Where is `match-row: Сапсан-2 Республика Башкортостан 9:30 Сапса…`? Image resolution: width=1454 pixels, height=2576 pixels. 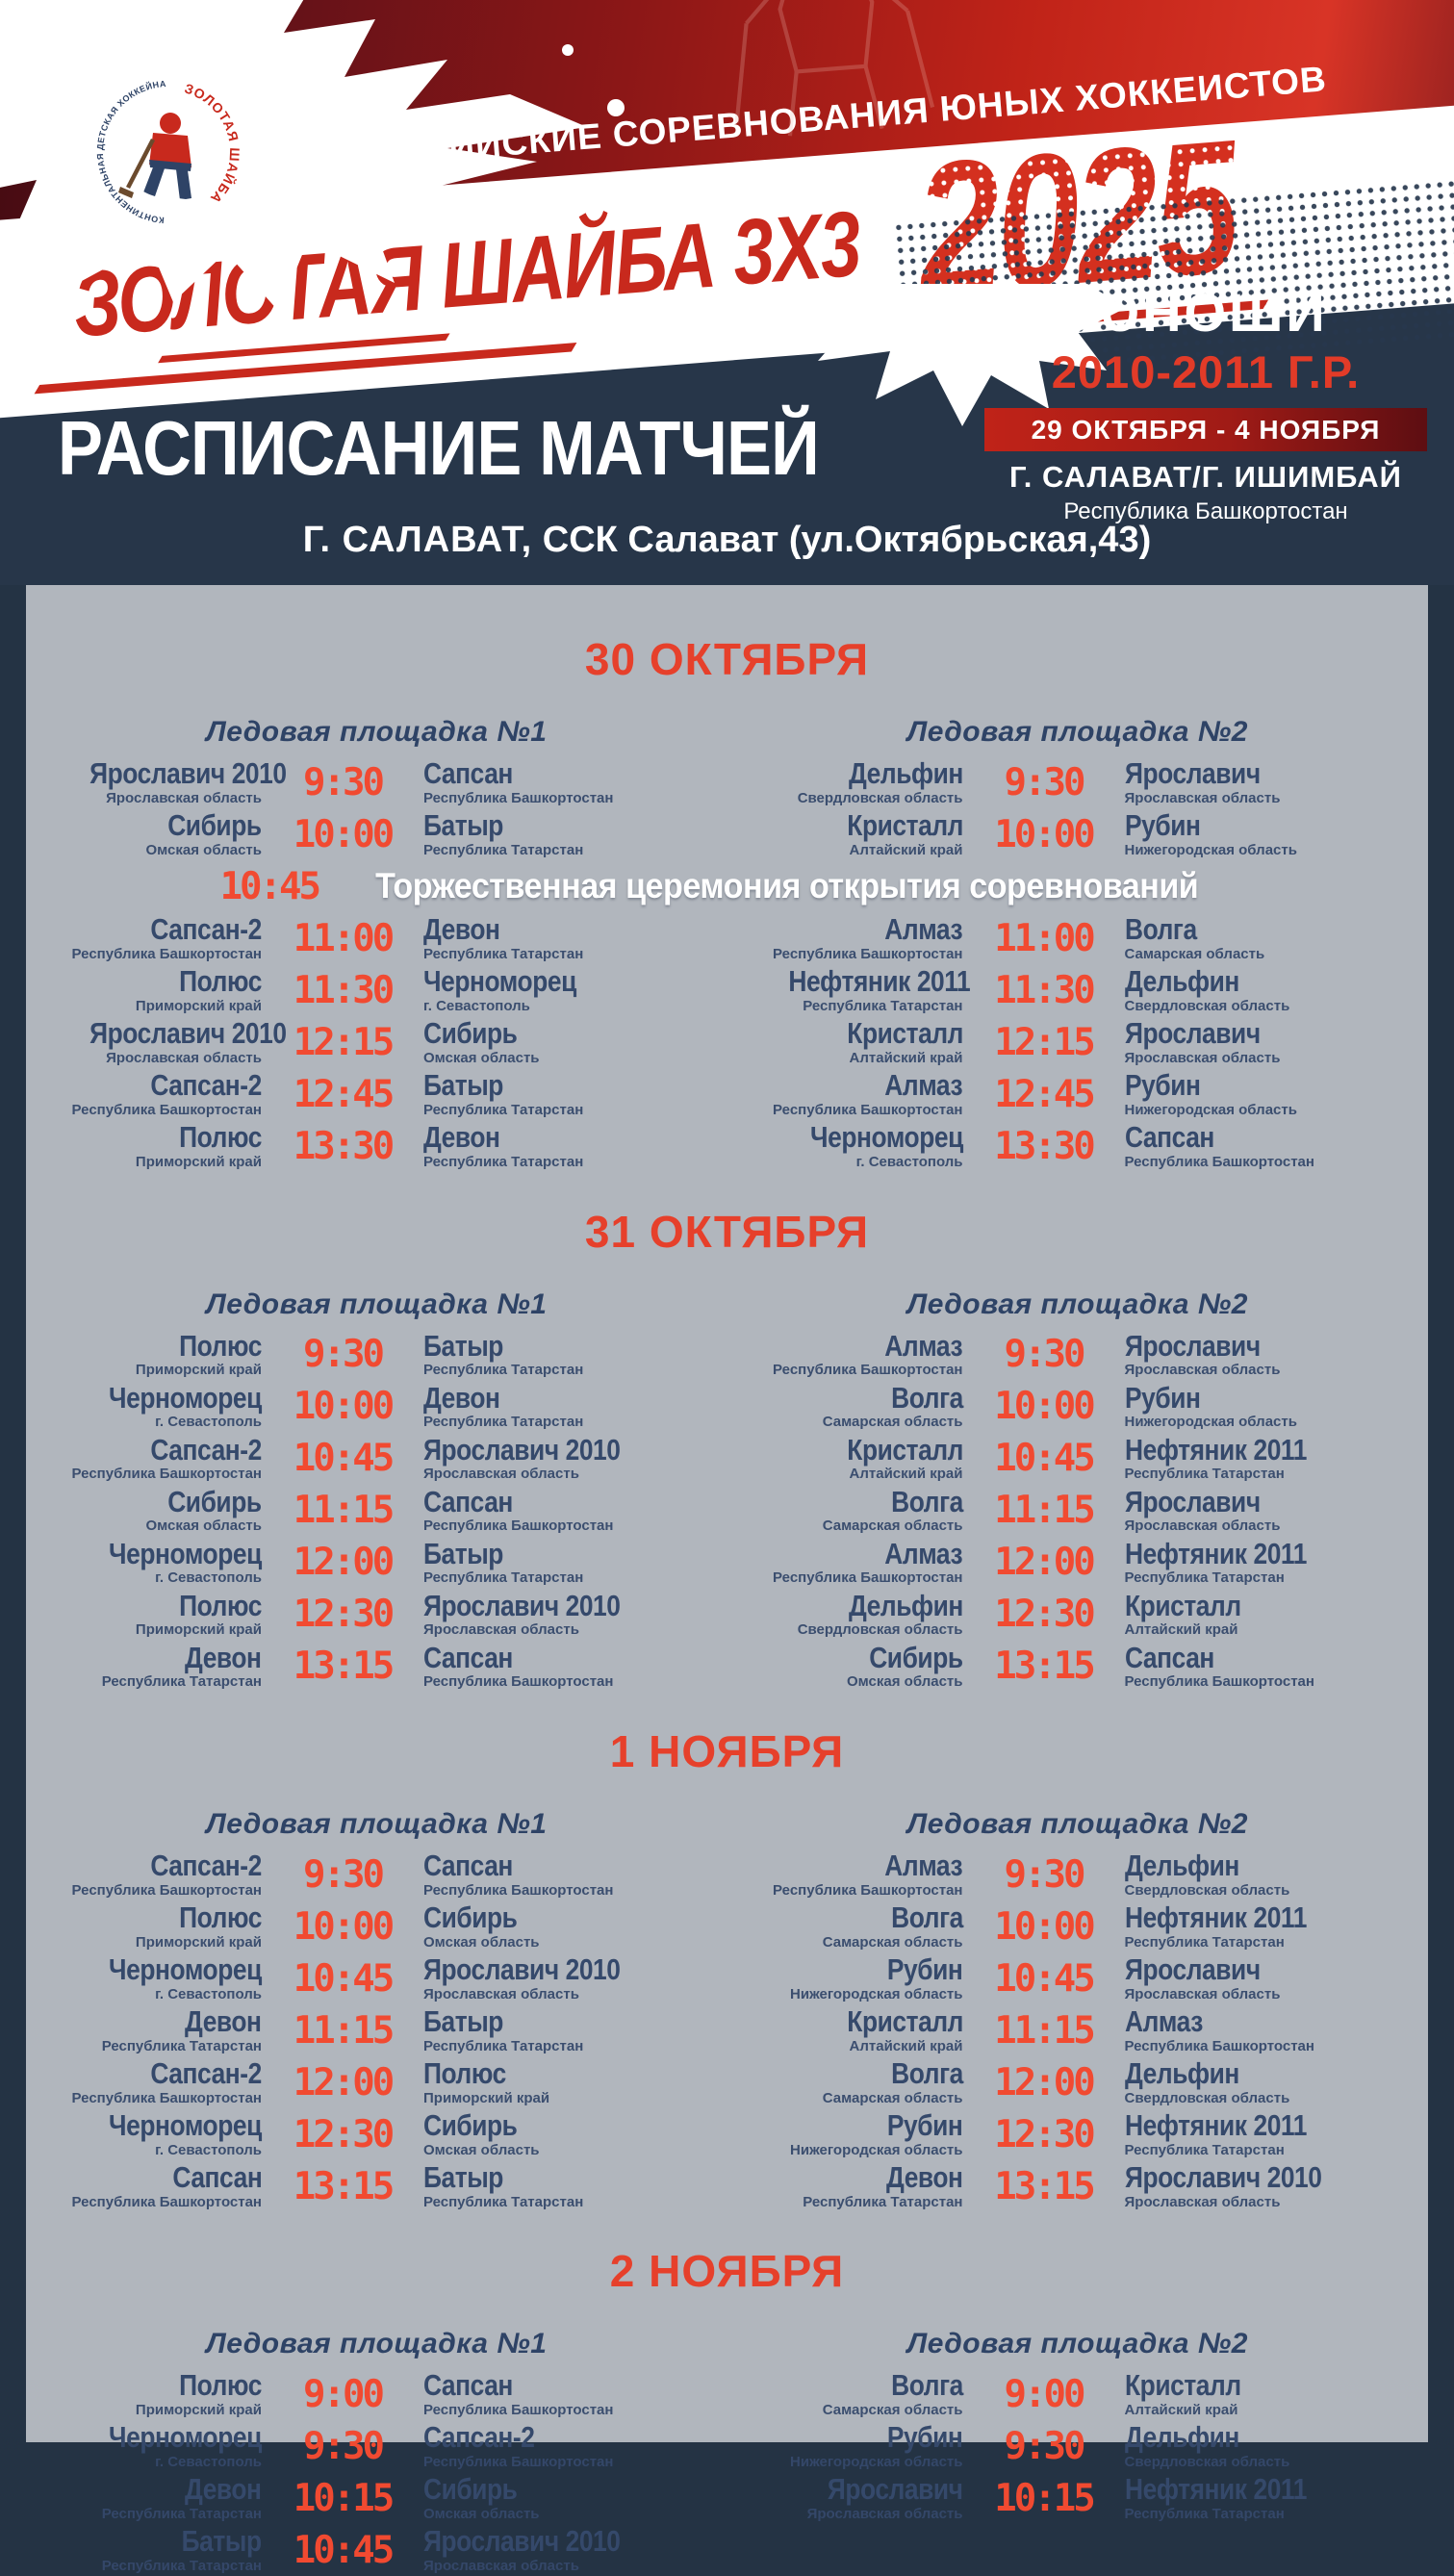 match-row: Сапсан-2 Республика Башкортостан 9:30 Сапса… is located at coordinates (727, 1874).